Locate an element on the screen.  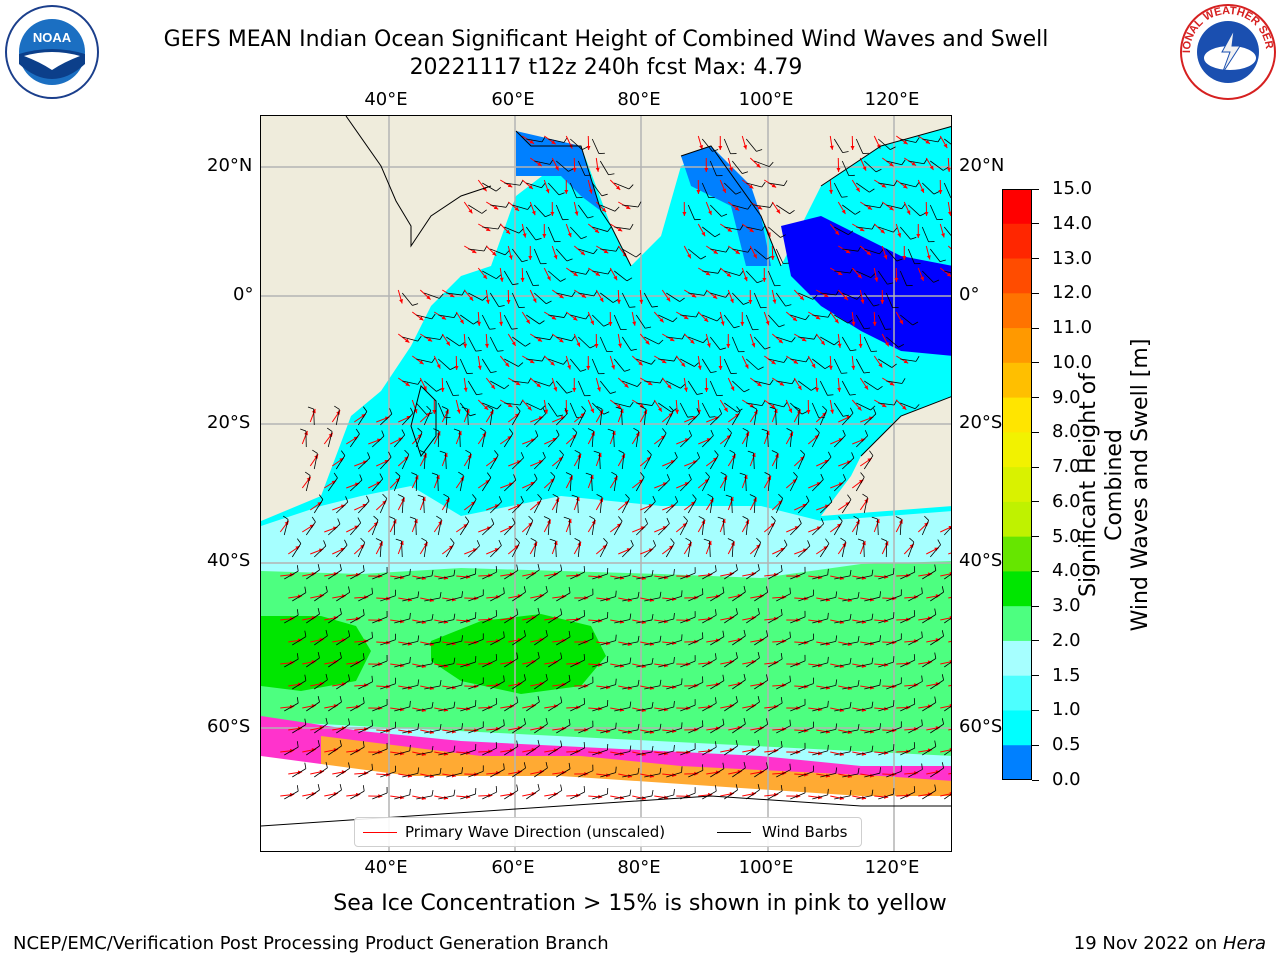
lon-label-top-100e: 100°E is located at coordinates (766, 99).